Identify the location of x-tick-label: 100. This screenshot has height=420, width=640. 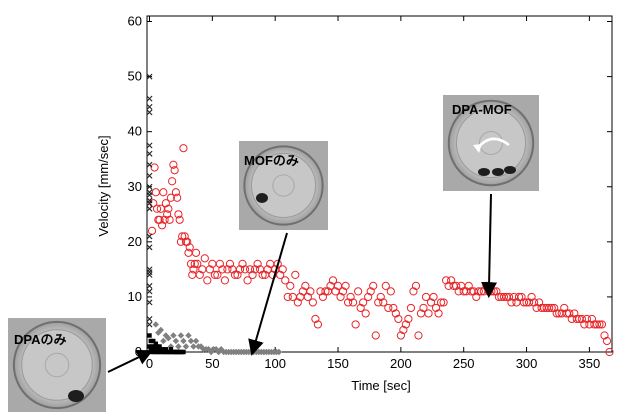
(275, 363).